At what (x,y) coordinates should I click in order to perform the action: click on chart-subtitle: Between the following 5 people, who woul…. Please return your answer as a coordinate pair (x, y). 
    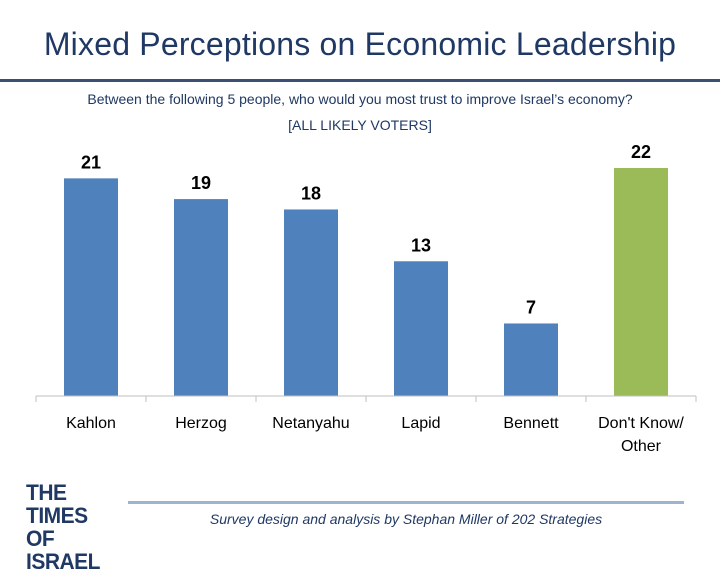
    Looking at the image, I should click on (360, 99).